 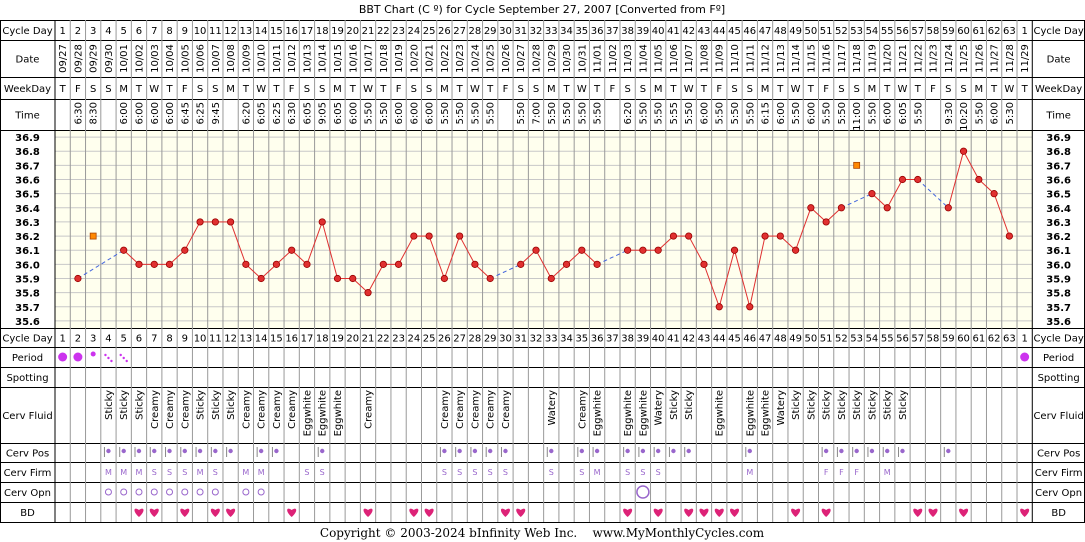 I want to click on date-label: 10/01, so click(x=124, y=58).